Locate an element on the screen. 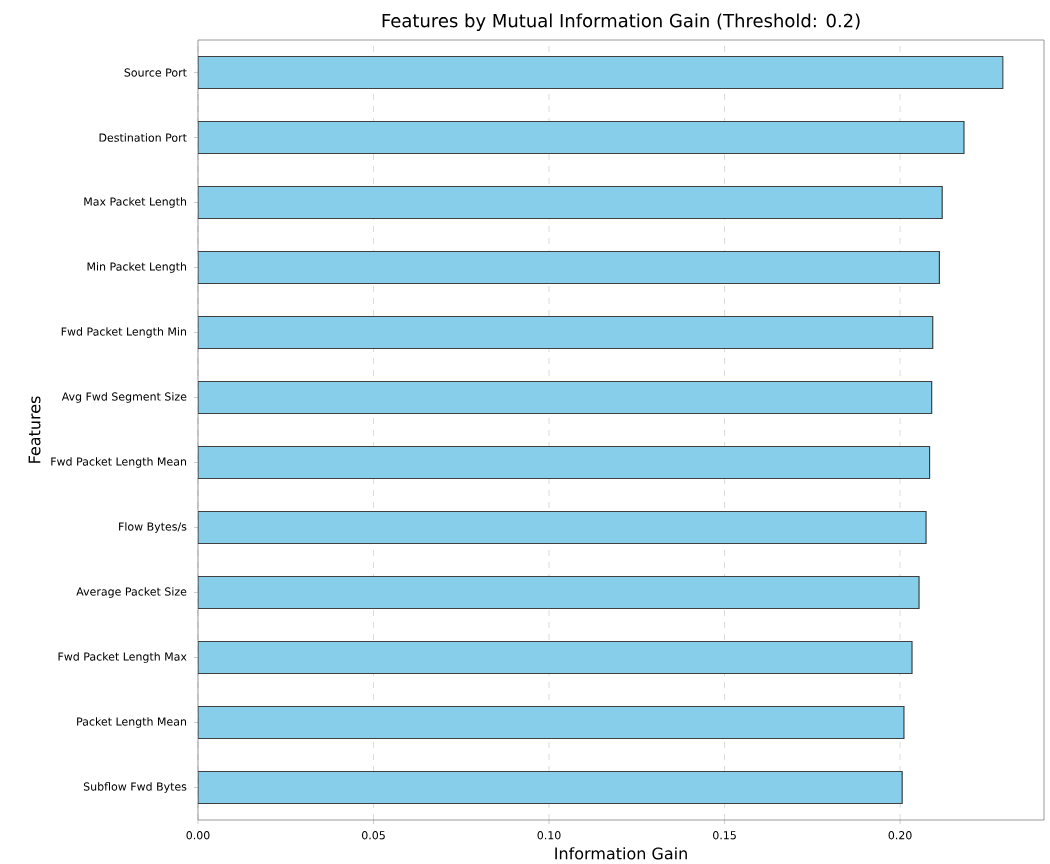 The width and height of the screenshot is (1050, 864). chart-title: Features by Mutual Information Gain (Threshold: 0.2) is located at coordinates (621, 22).